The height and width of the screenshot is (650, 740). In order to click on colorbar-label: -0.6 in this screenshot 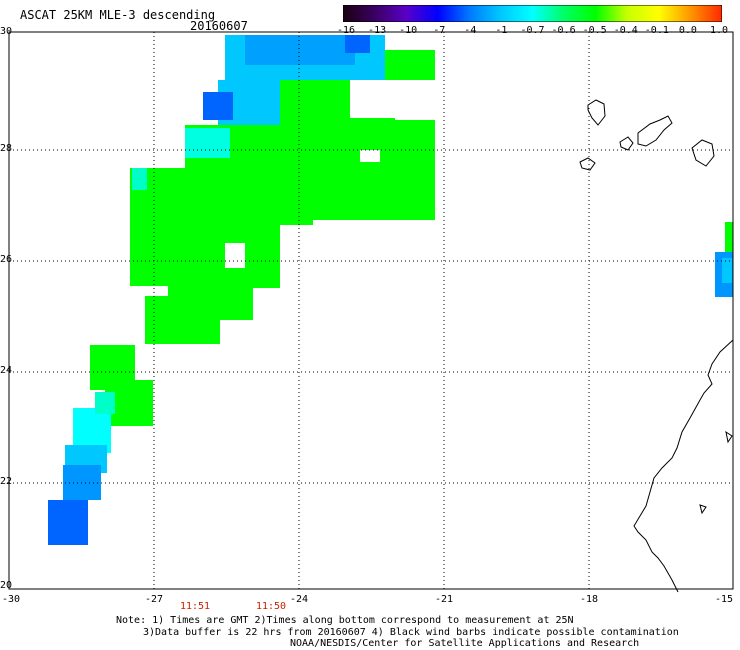, I will do `click(563, 30)`.